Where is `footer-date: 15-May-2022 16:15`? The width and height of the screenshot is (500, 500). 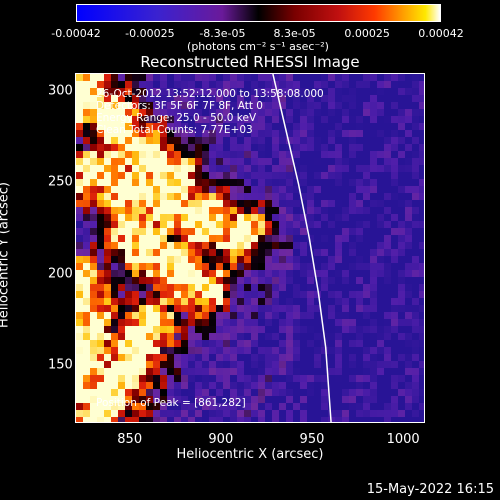
footer-date: 15-May-2022 16:15 is located at coordinates (430, 489).